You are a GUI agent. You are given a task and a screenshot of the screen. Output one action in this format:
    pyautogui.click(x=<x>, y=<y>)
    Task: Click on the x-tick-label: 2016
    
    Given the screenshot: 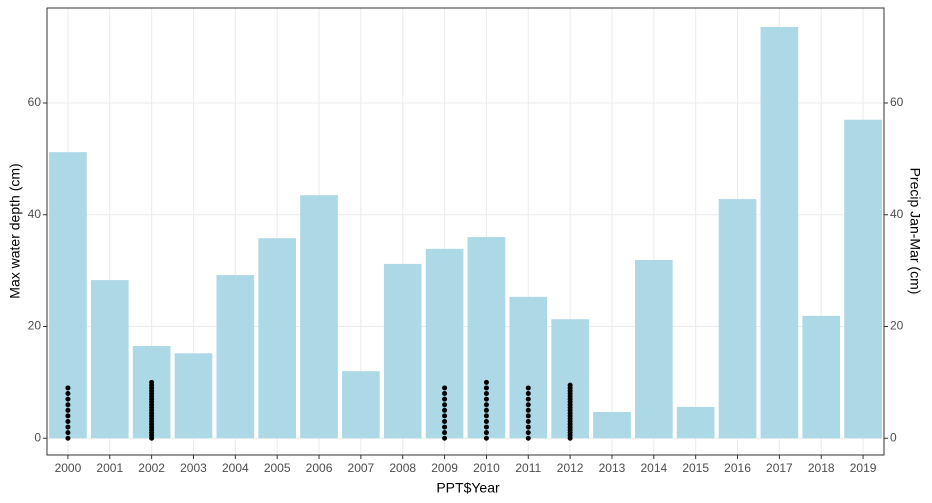 What is the action you would take?
    pyautogui.click(x=737, y=468)
    